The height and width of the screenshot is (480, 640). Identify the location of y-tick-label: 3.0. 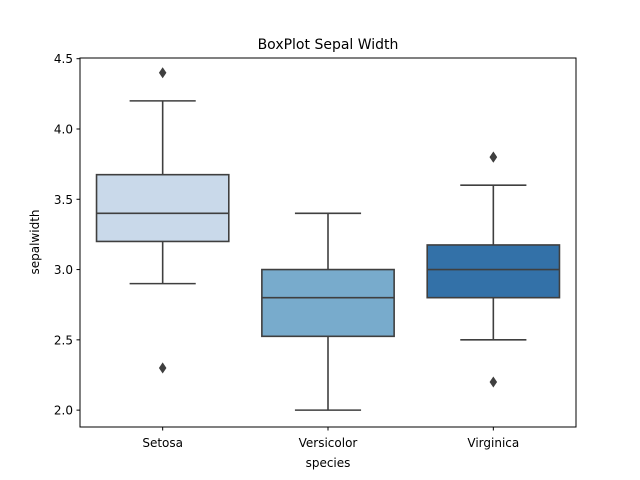
(63, 270).